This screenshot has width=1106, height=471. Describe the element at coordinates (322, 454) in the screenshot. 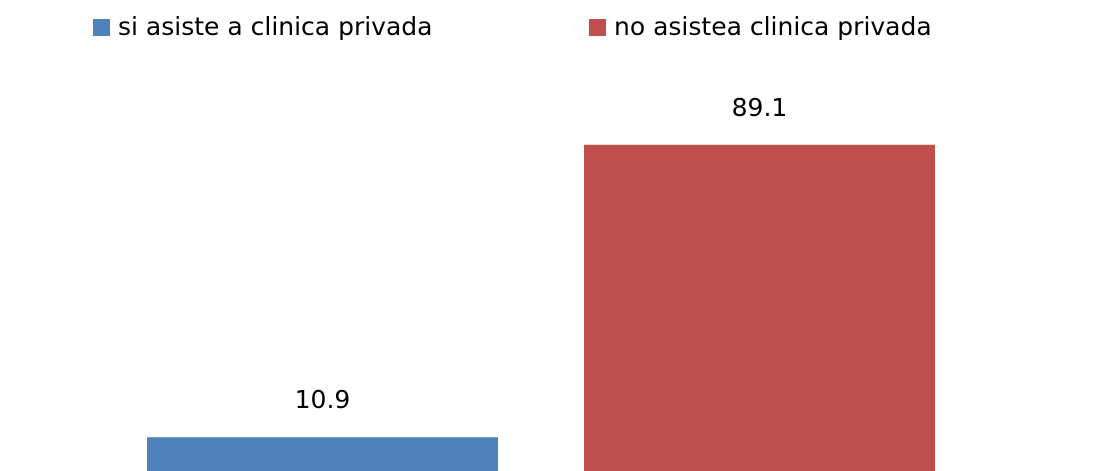

I see `bar` at that location.